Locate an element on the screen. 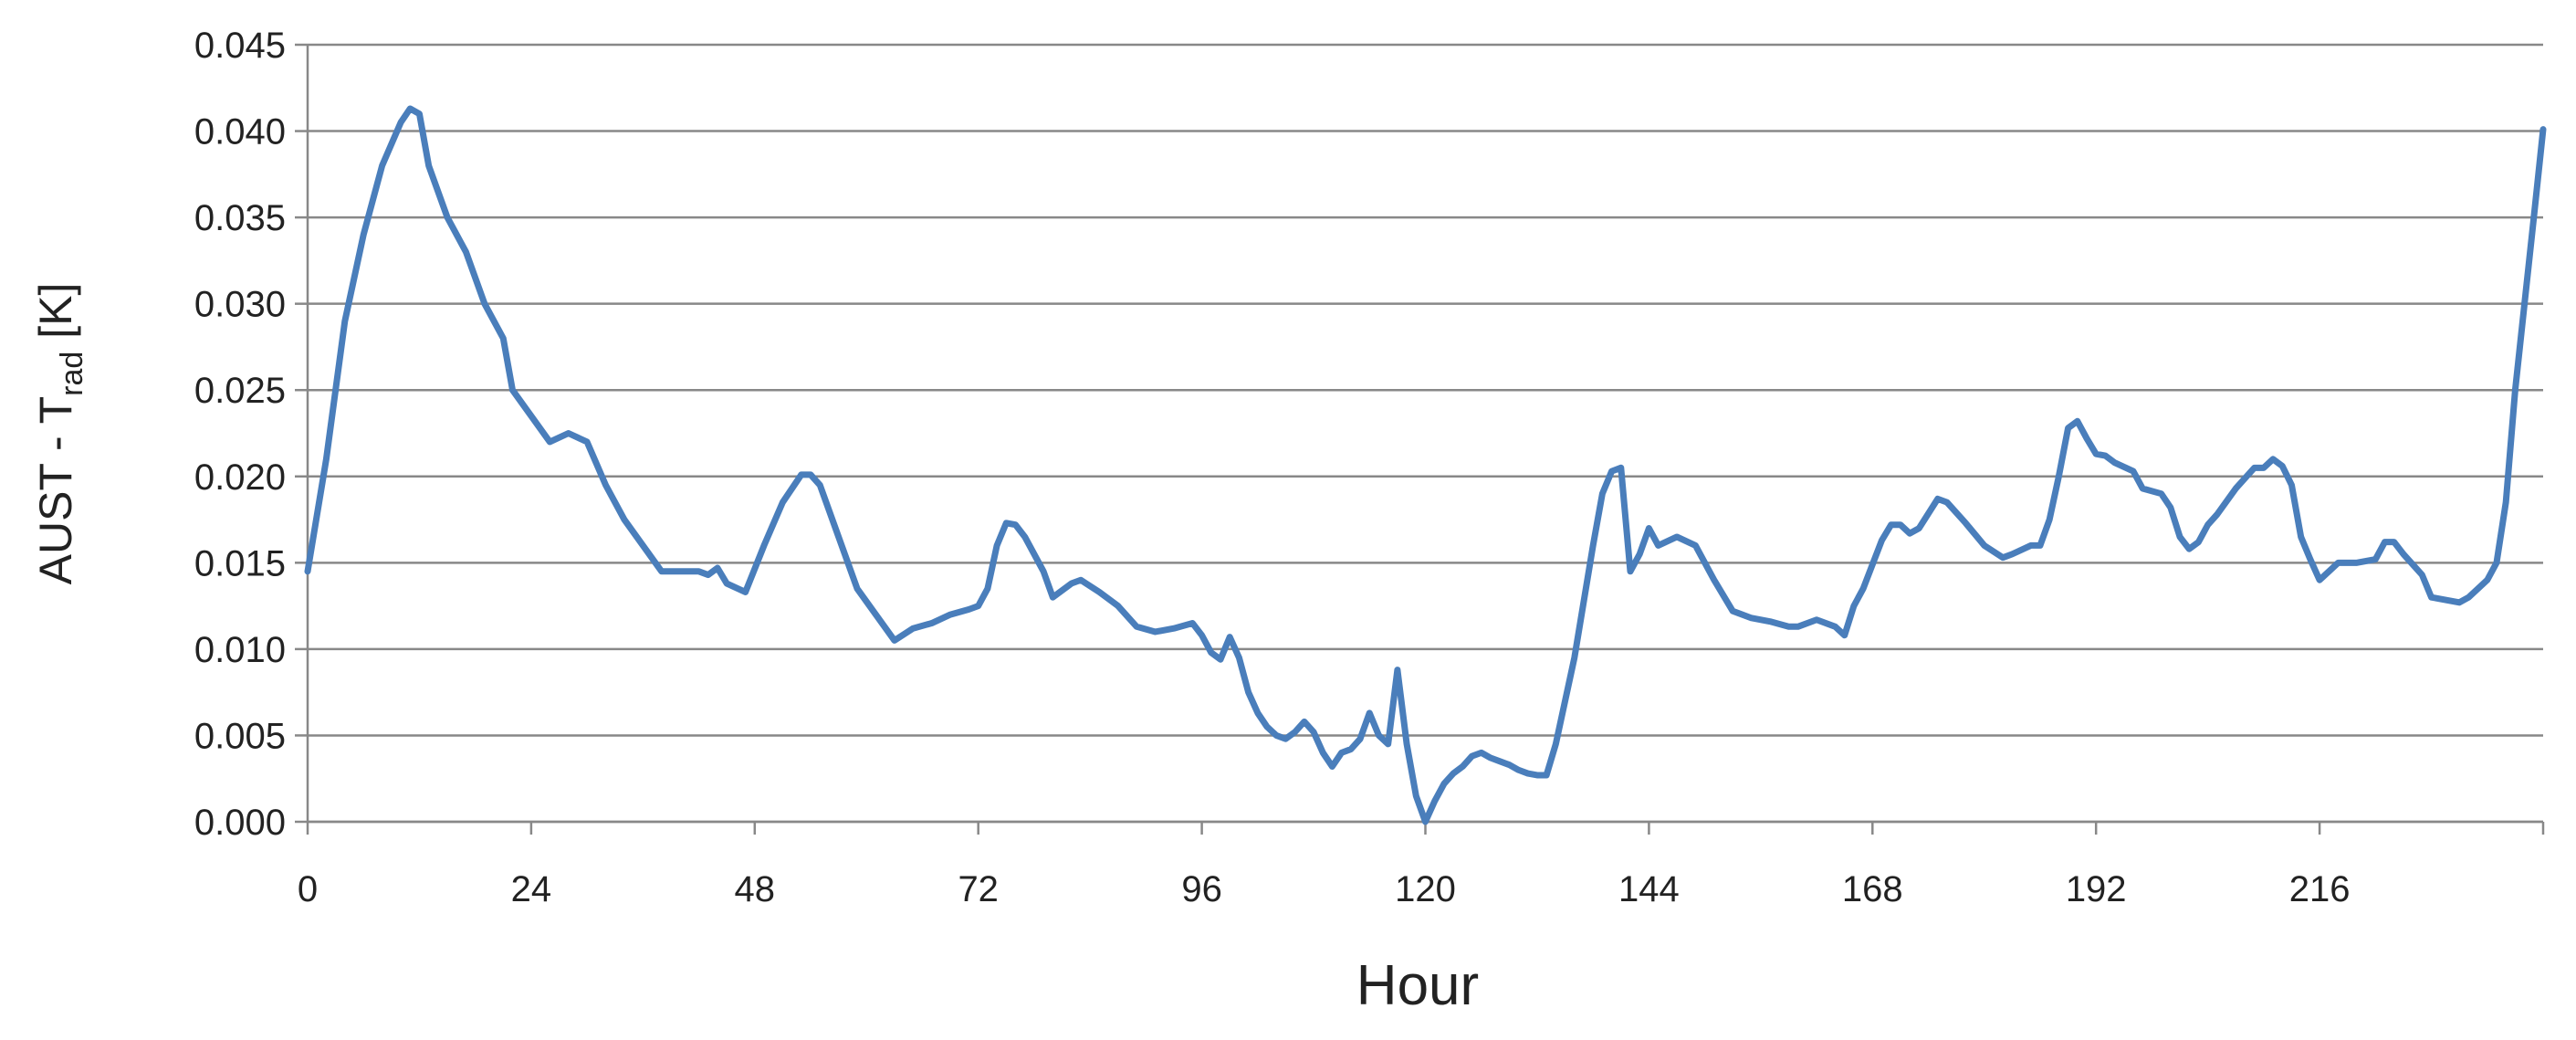  y-tick-label: 0.005 is located at coordinates (240, 736).